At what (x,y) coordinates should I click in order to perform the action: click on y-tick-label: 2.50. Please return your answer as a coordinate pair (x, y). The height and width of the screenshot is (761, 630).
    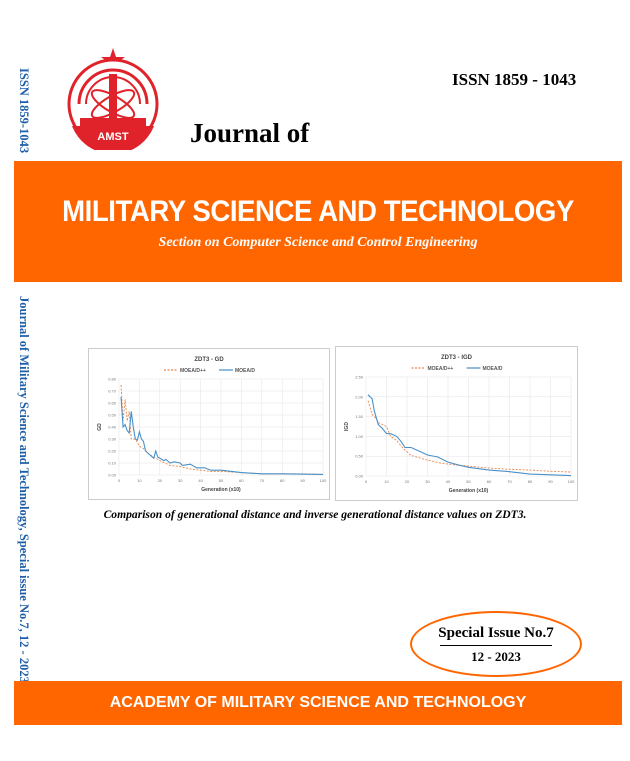
    Looking at the image, I should click on (359, 377).